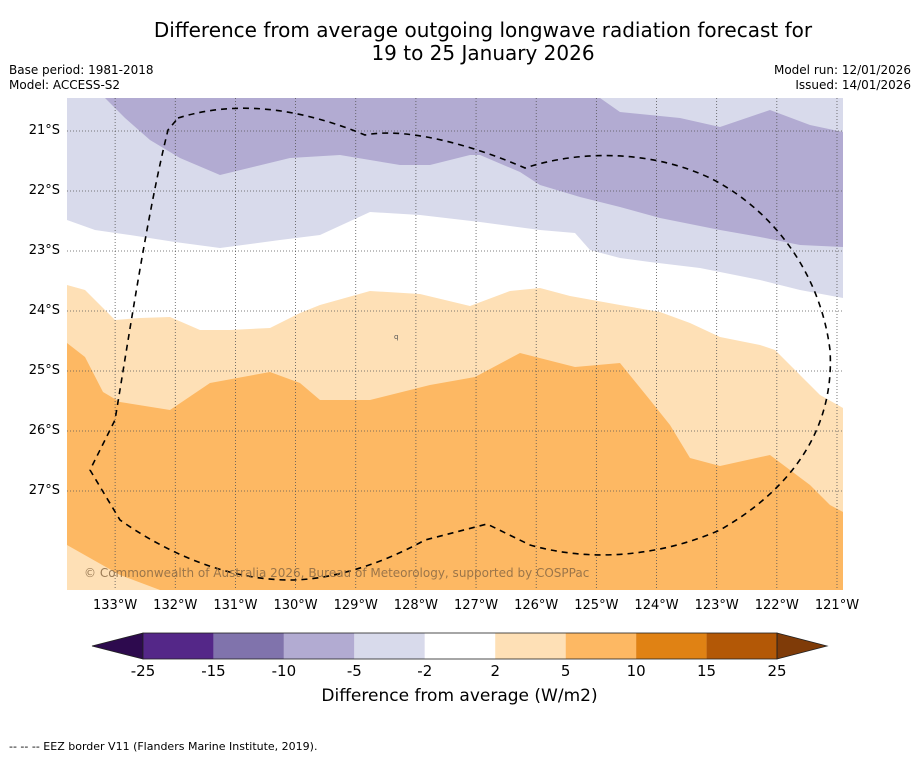 Image resolution: width=919 pixels, height=758 pixels. I want to click on lat-tick-label: 24°S, so click(44, 310).